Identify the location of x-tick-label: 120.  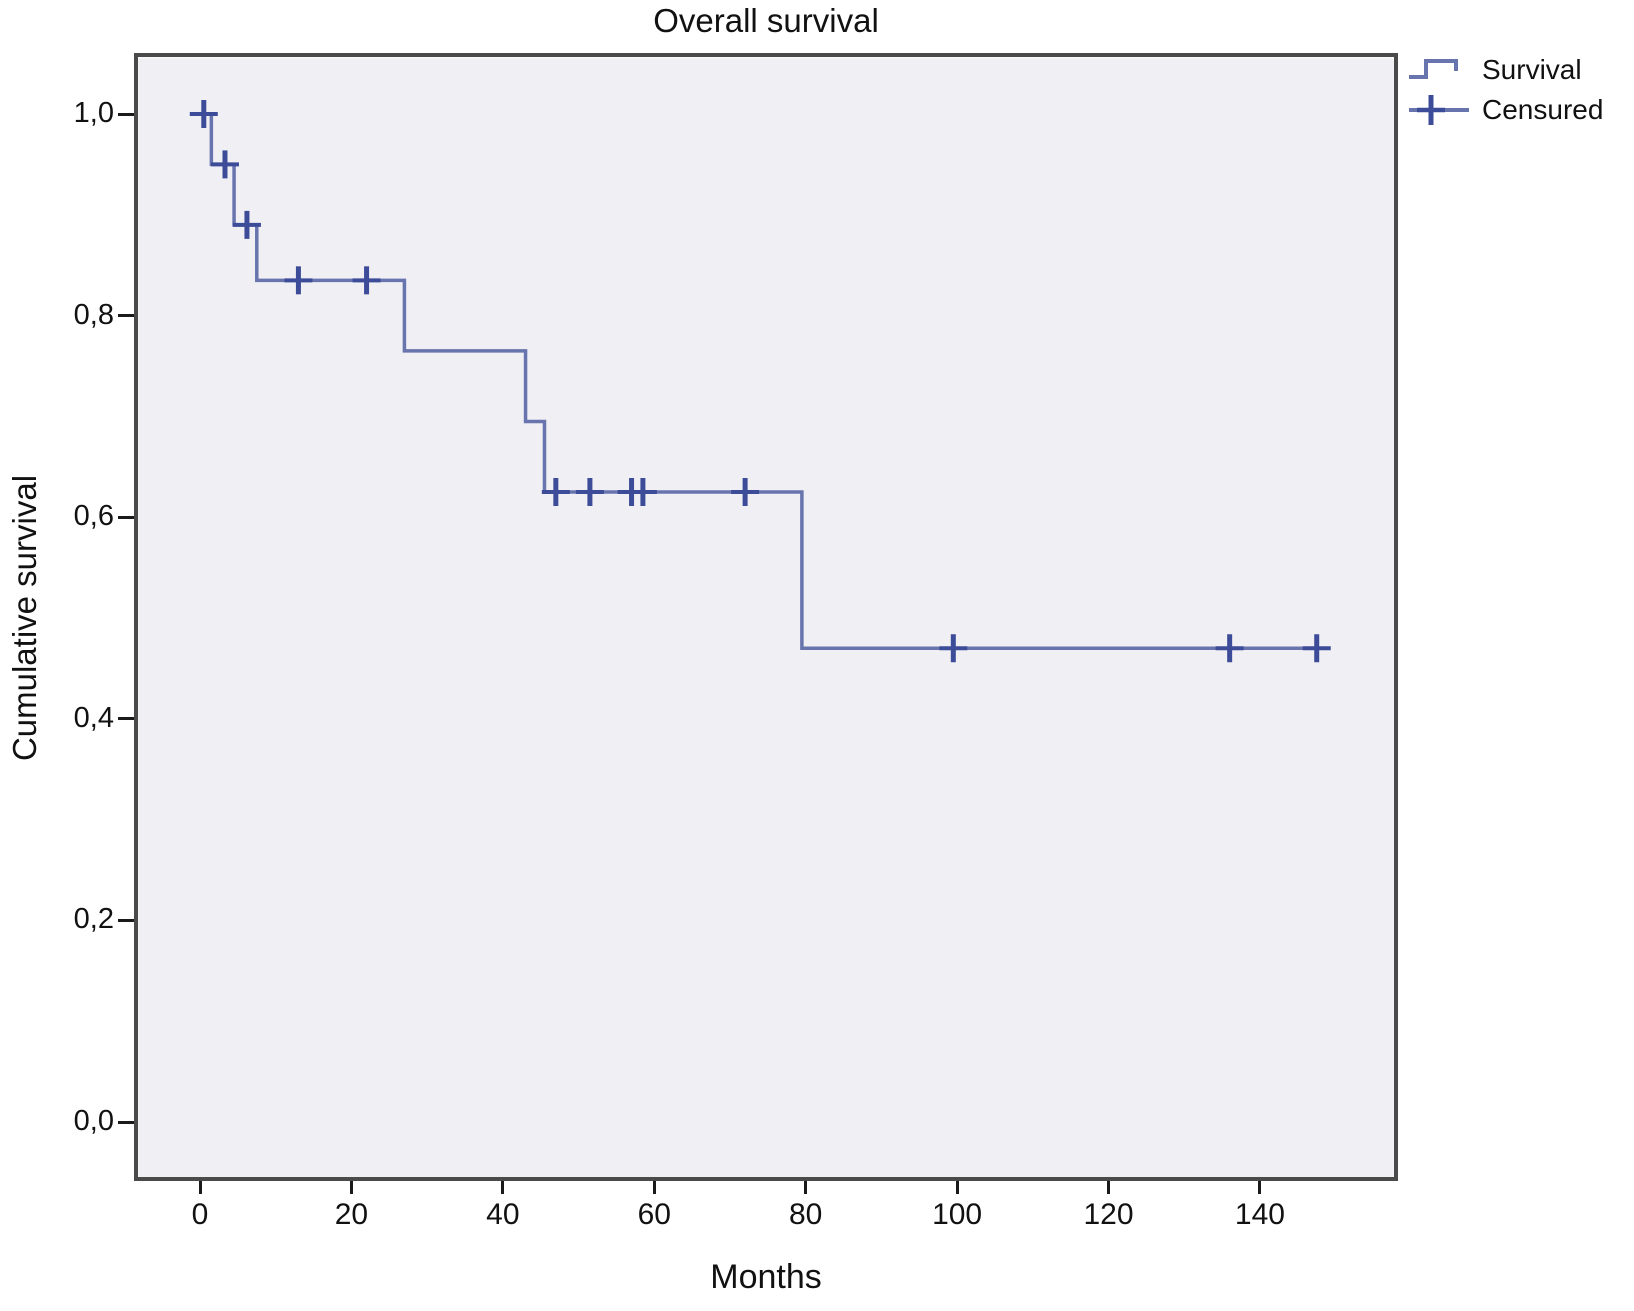
(1108, 1214).